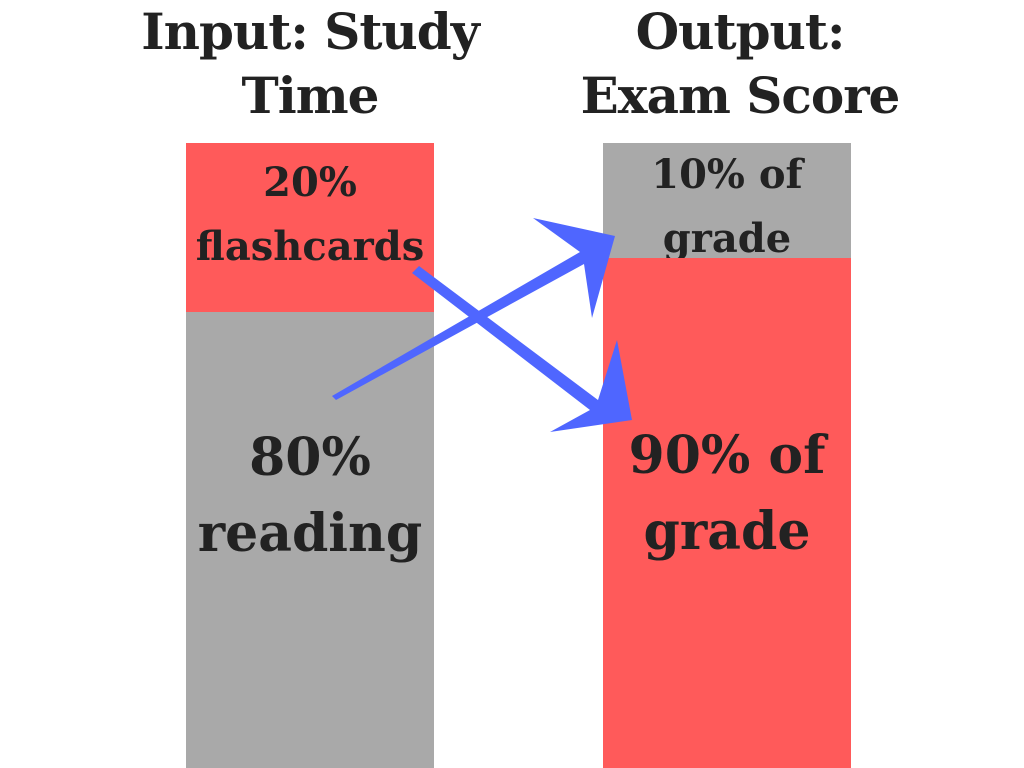 This screenshot has height=768, width=1024. I want to click on reading-segment: 80% reading, so click(310, 540).